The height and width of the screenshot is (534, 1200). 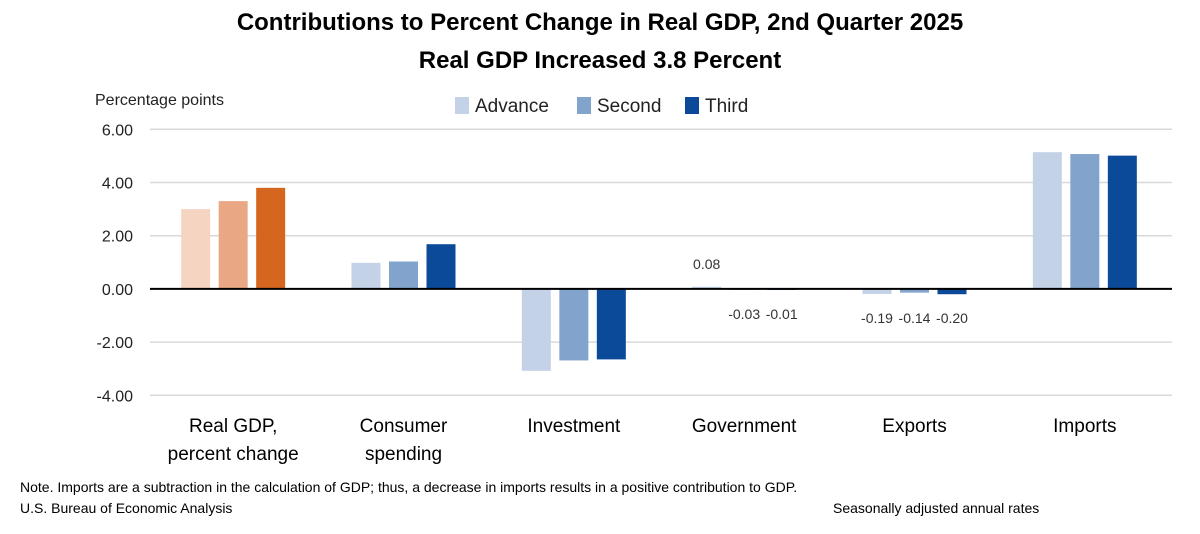 I want to click on legend: Advance Second Third, so click(x=601, y=106).